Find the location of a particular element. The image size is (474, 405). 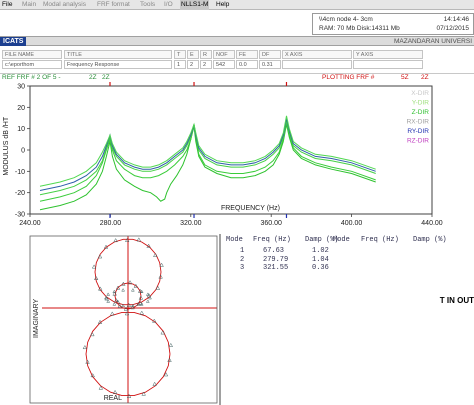

damp-col-header-2: Damp (%) is located at coordinates (430, 240).